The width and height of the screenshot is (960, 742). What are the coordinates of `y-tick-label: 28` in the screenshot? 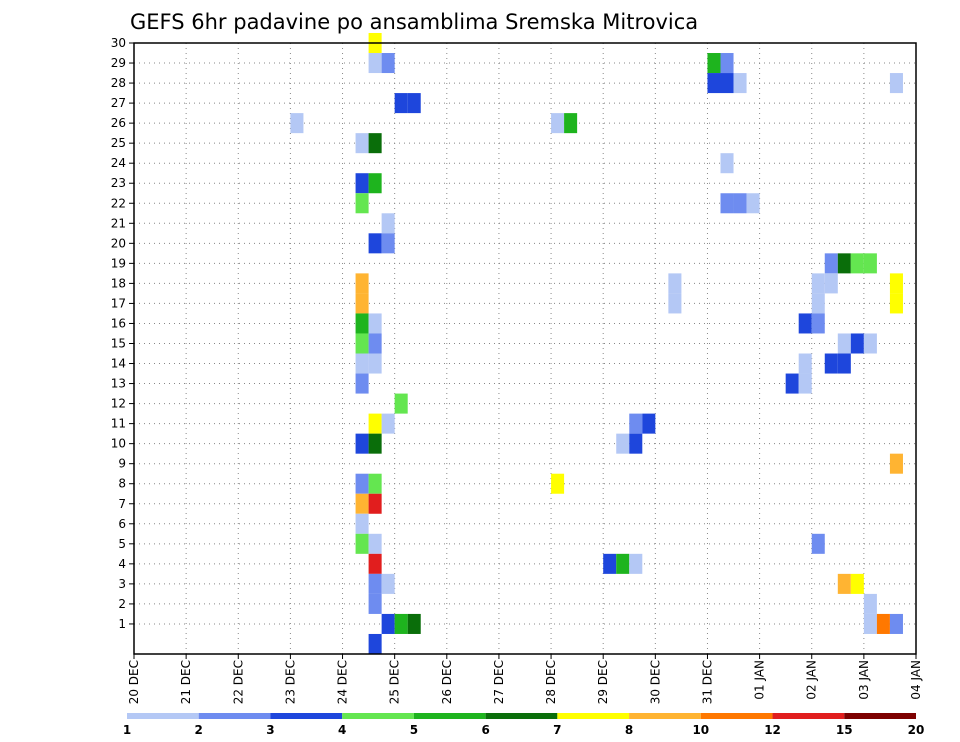 It's located at (118, 83).